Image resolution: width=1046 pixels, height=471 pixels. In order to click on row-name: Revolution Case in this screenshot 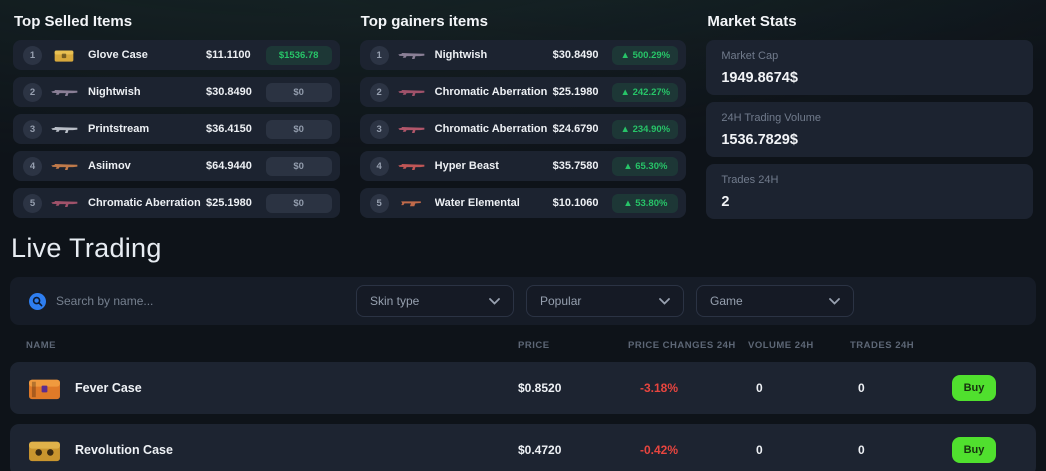, I will do `click(124, 450)`.